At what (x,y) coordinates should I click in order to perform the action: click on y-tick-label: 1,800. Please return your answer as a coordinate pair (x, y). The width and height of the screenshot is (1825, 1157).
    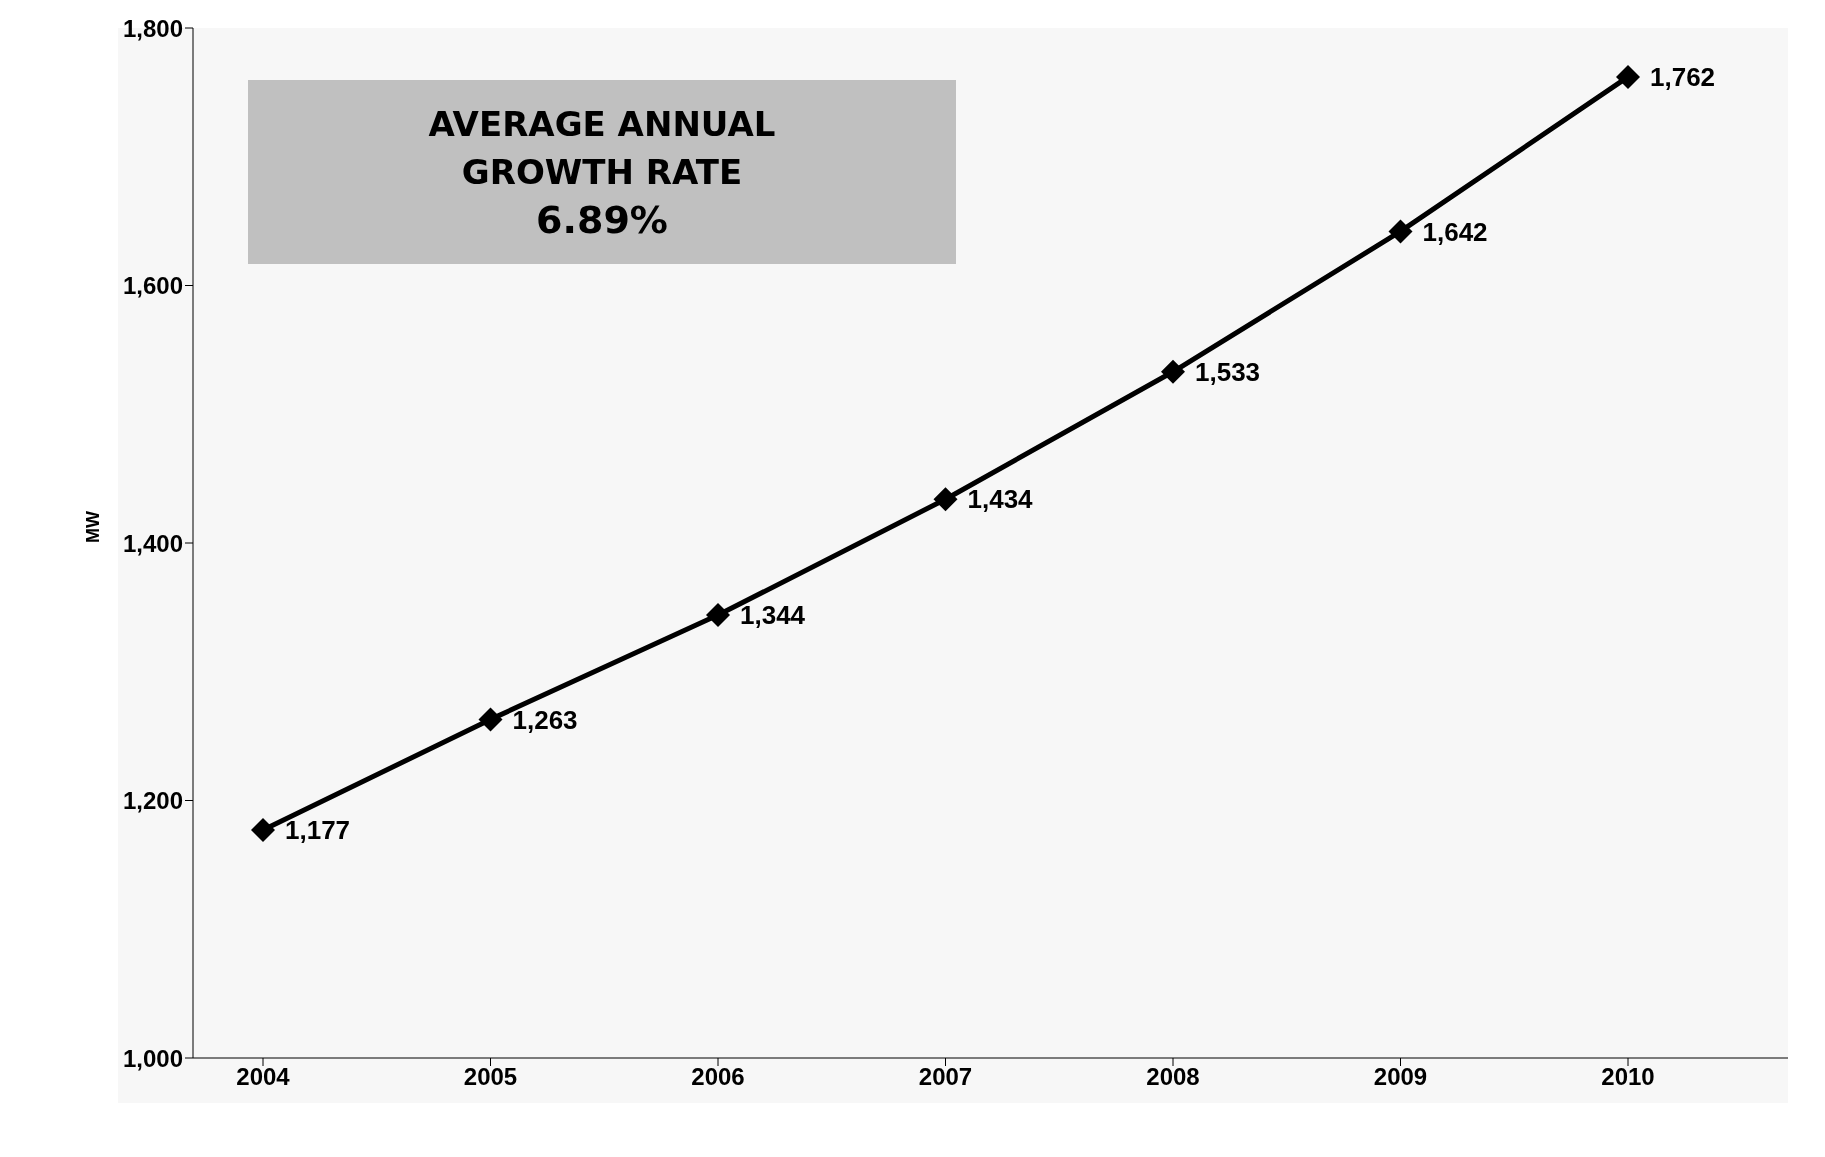
    Looking at the image, I should click on (152, 28).